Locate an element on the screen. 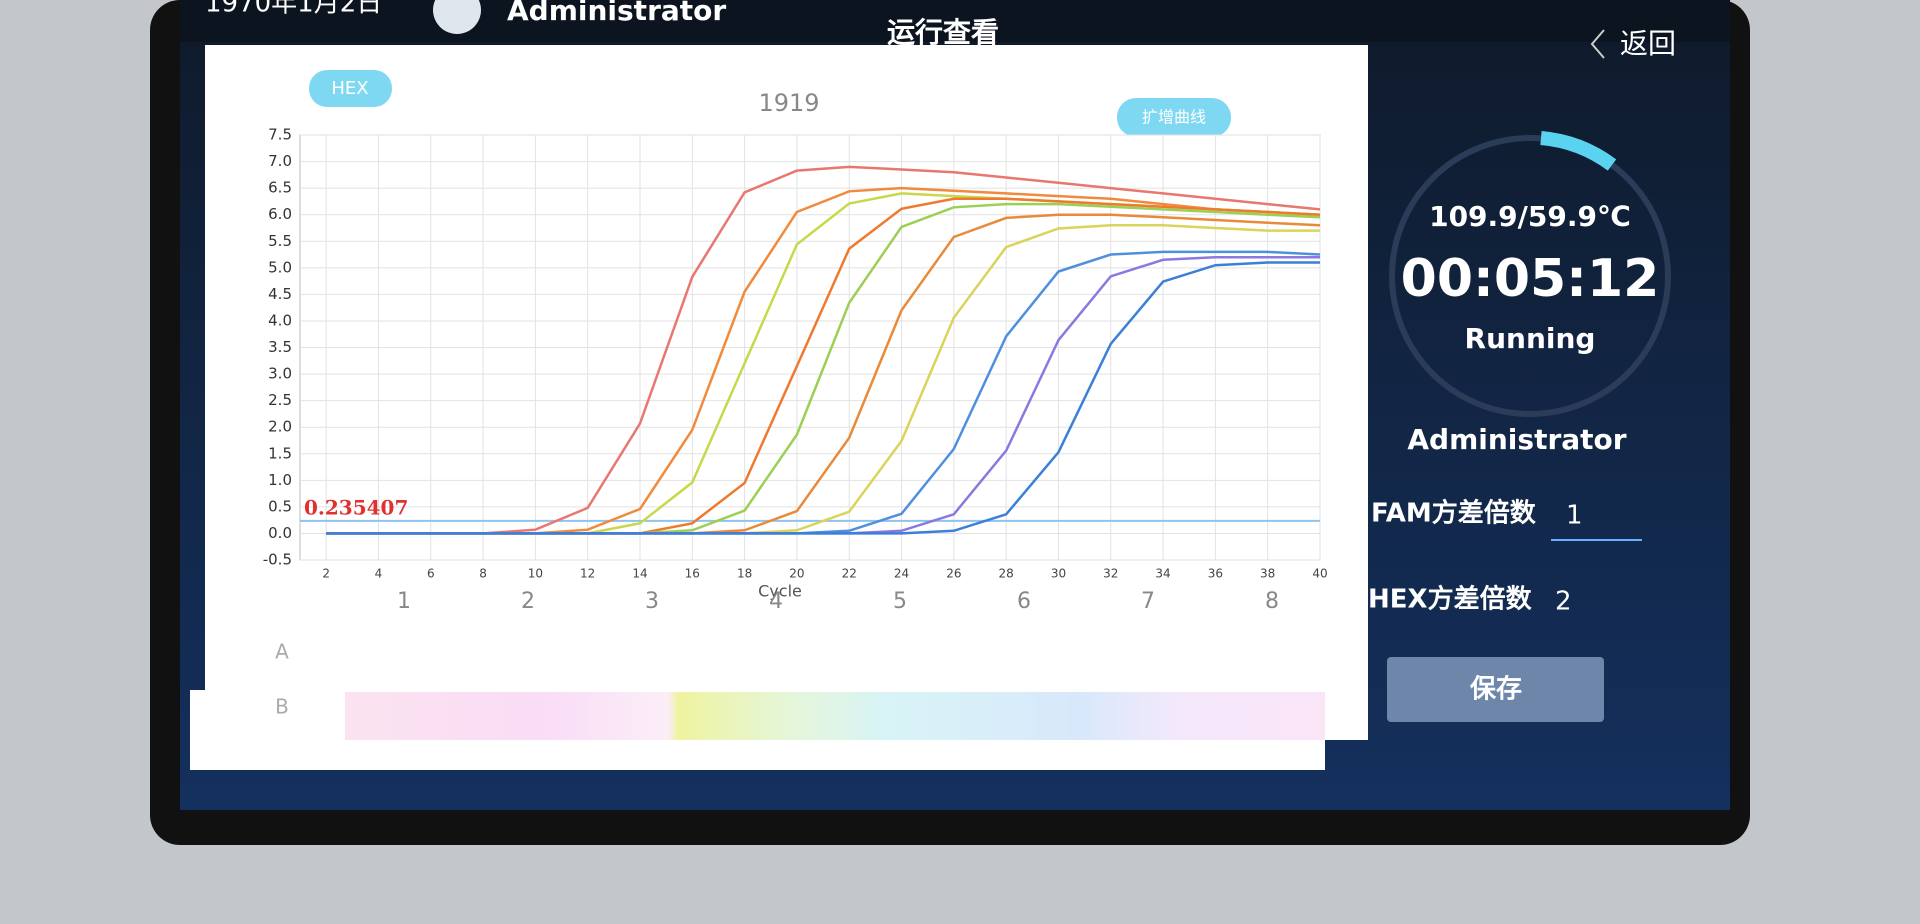  y-tick-label: 6.5 is located at coordinates (280, 188).